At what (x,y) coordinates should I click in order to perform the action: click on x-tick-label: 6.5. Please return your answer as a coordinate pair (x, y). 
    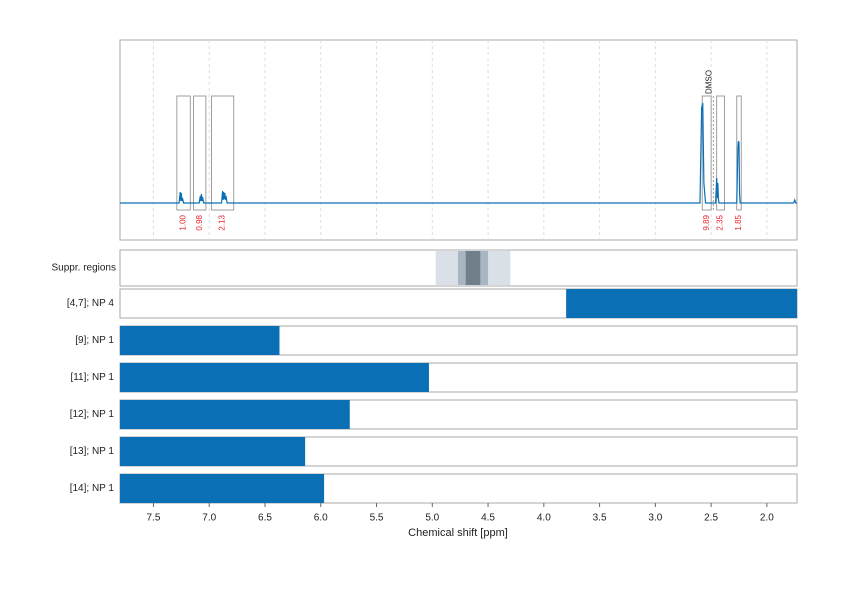
    Looking at the image, I should click on (265, 518).